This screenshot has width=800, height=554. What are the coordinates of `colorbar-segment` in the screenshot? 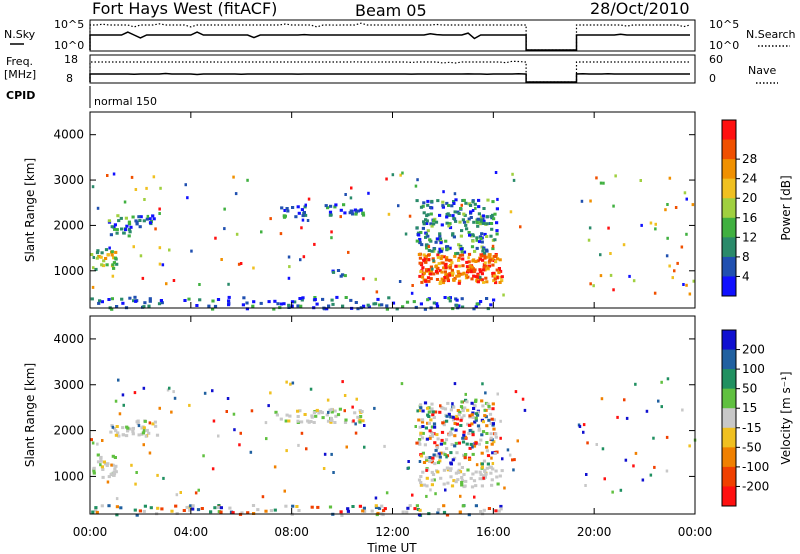 It's located at (729, 496).